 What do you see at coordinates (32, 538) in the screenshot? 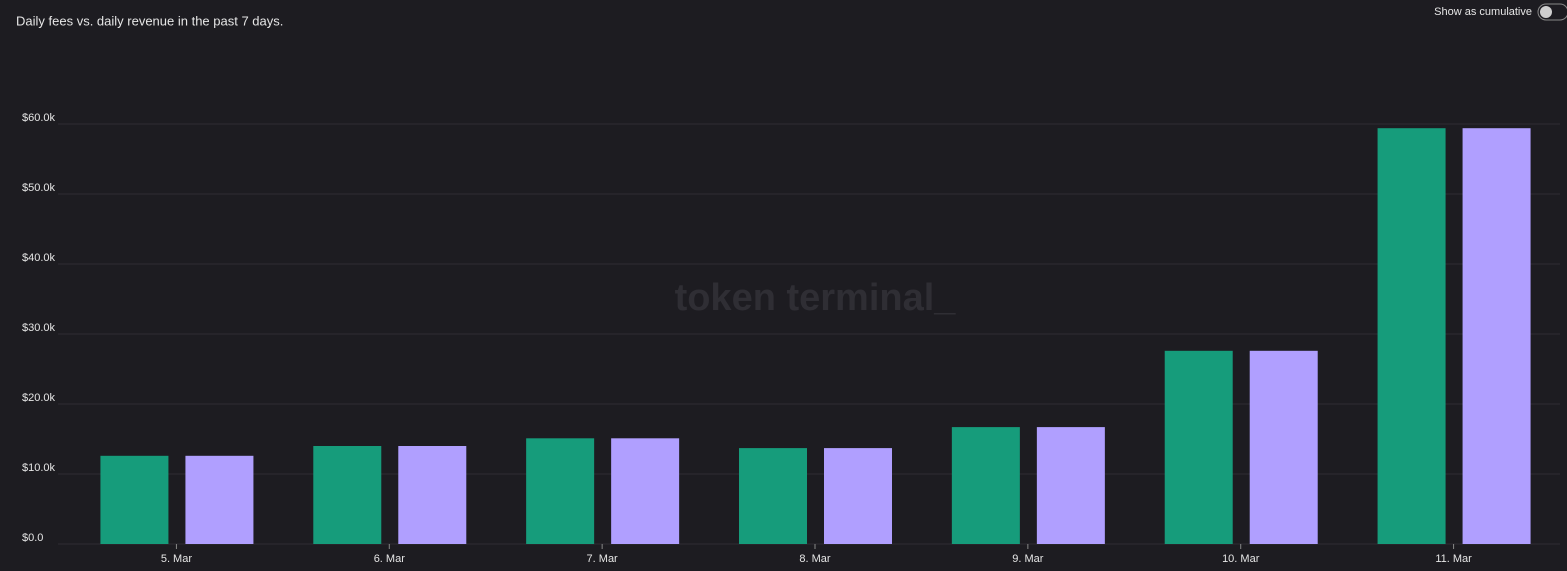
I see `y-tick-label: $0.0` at bounding box center [32, 538].